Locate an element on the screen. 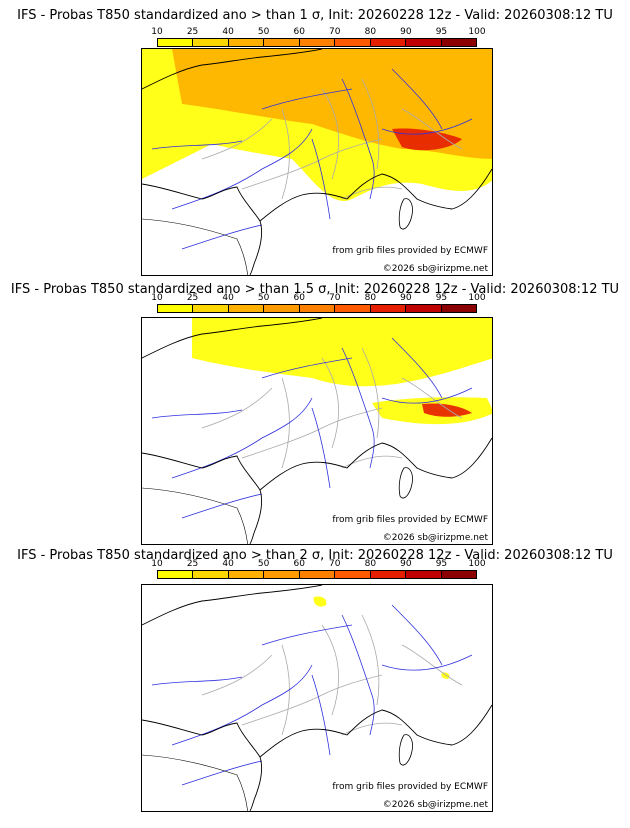 This screenshot has height=828, width=630. colorbar-tick-label: 50 is located at coordinates (263, 32).